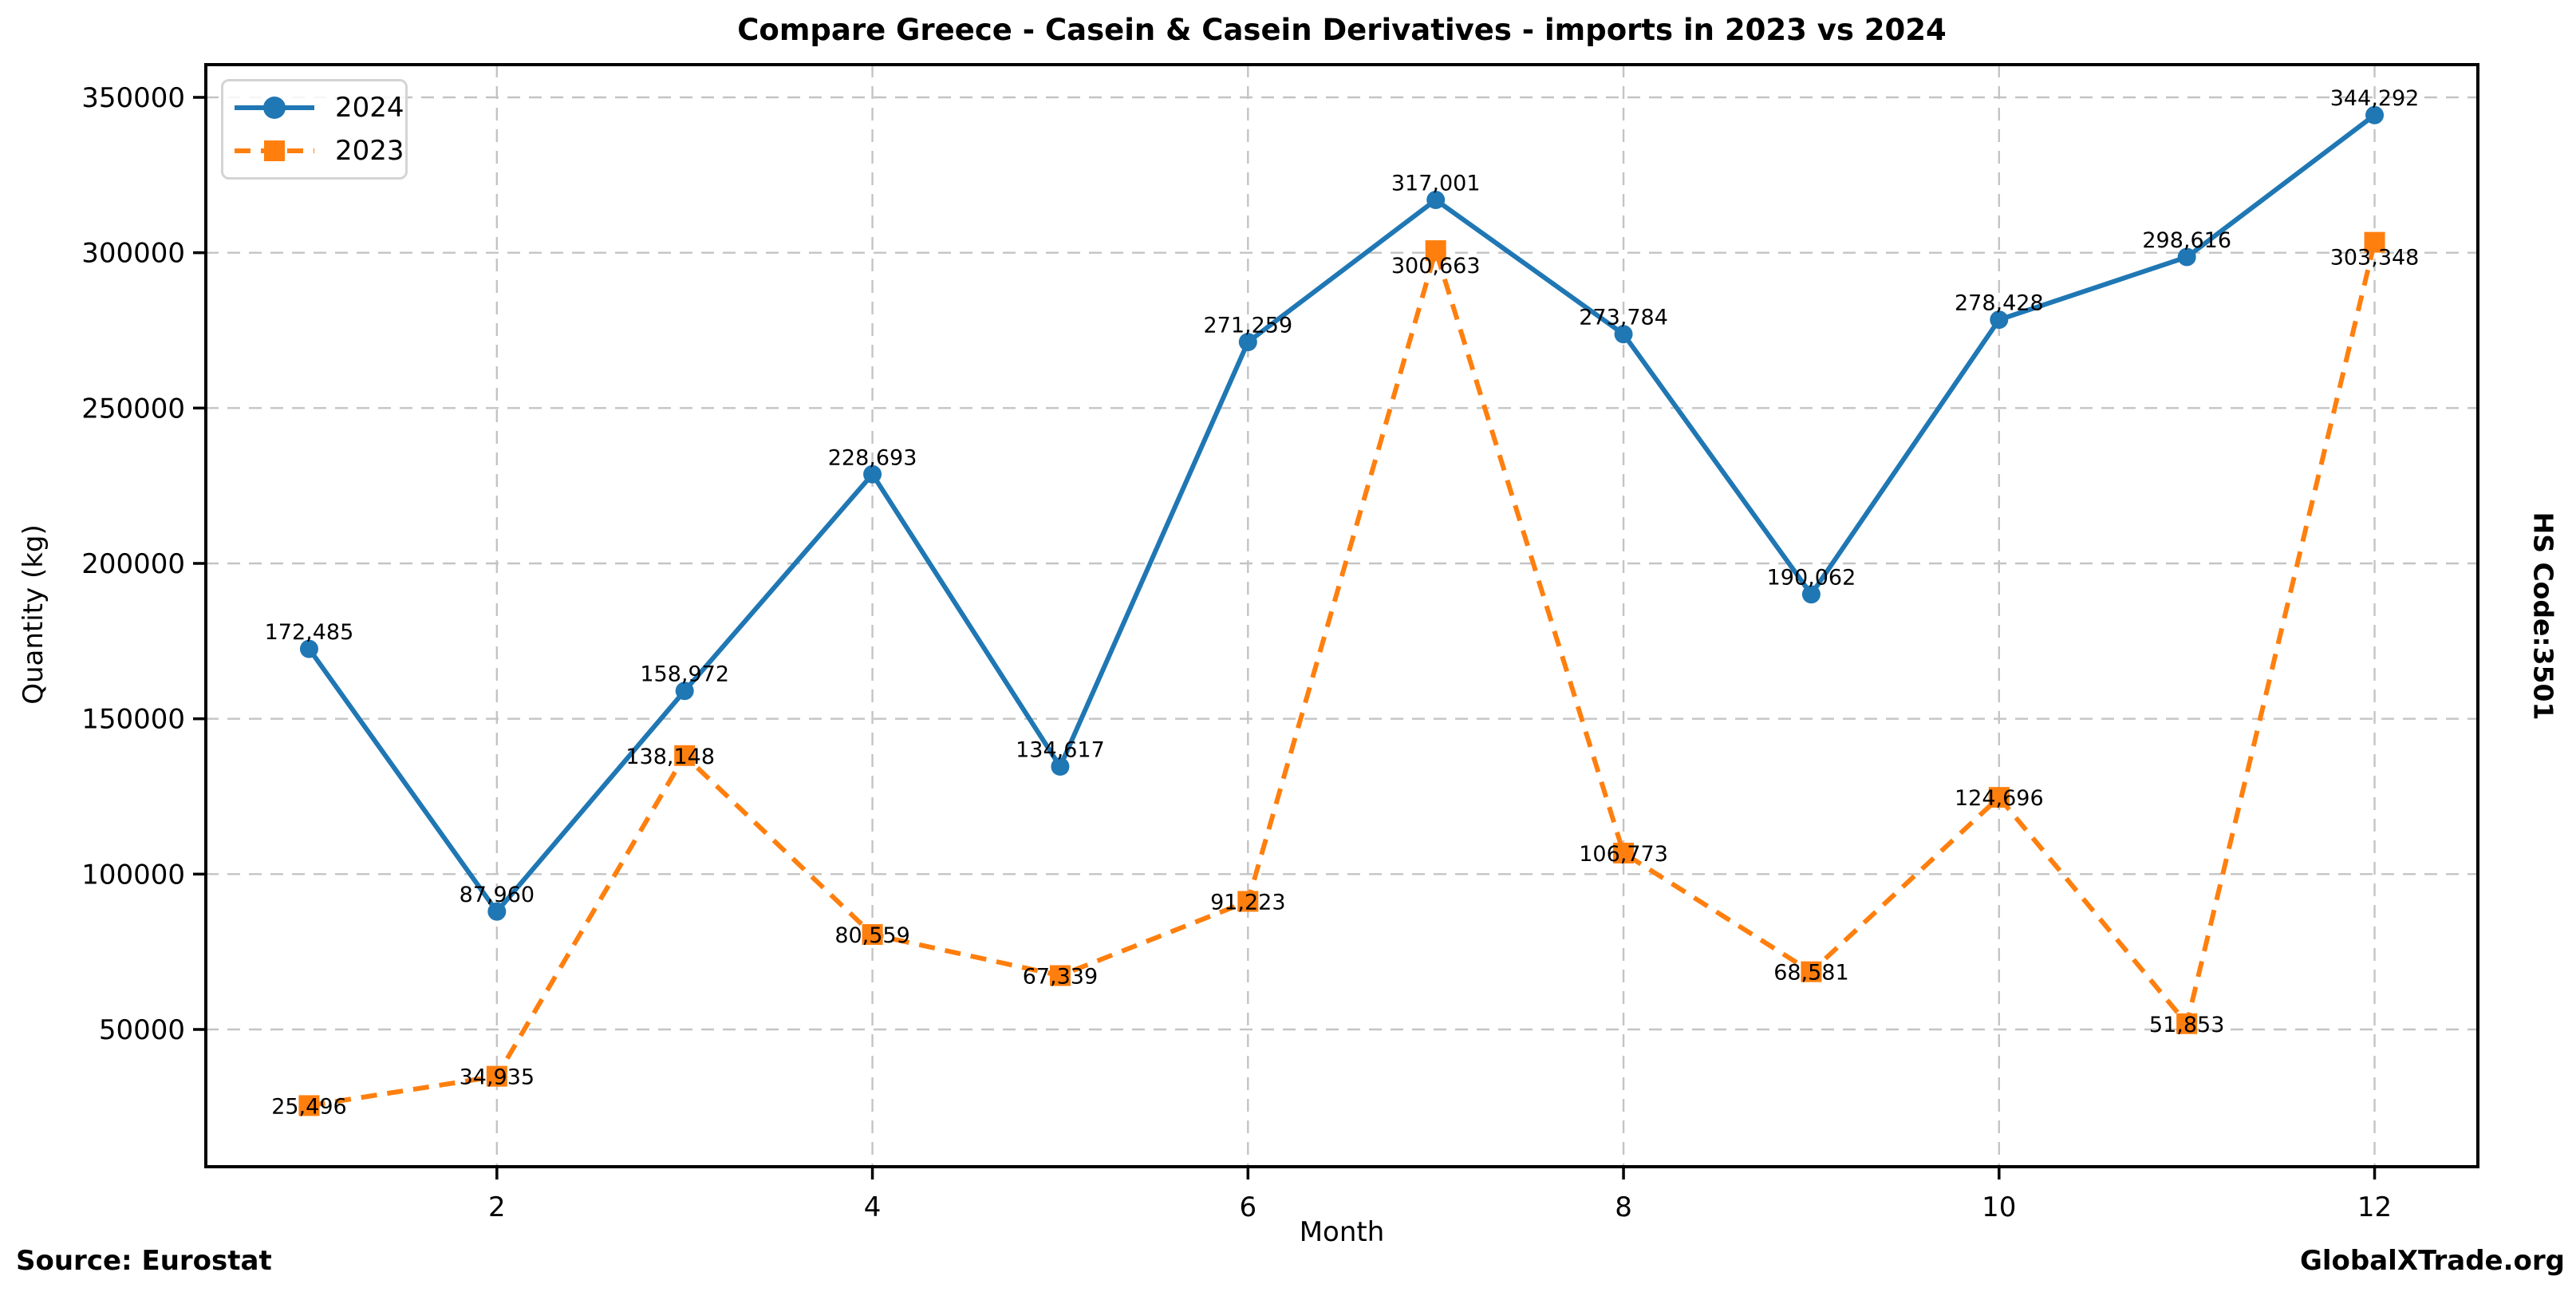 The height and width of the screenshot is (1296, 2576). What do you see at coordinates (873, 474) in the screenshot?
I see `data-point-2024-m4` at bounding box center [873, 474].